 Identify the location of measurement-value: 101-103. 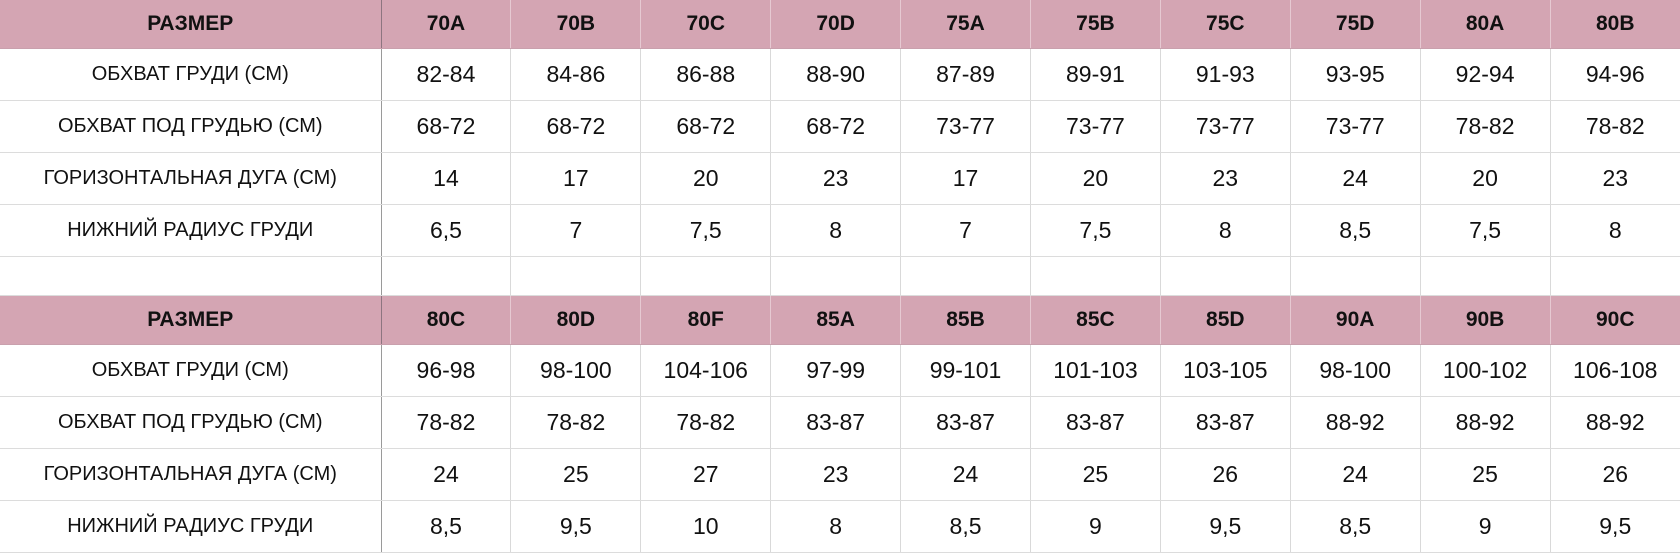
(1095, 370).